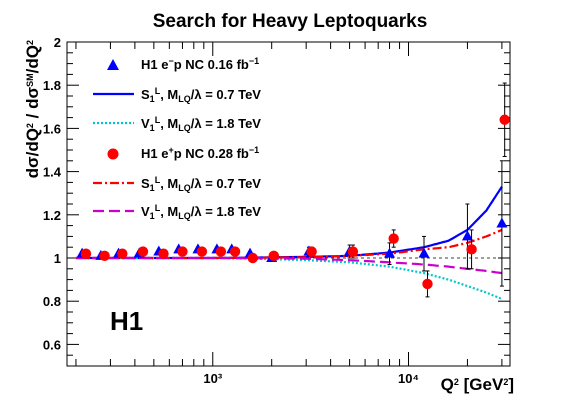  What do you see at coordinates (30, 80) in the screenshot?
I see `text-part: SM` at bounding box center [30, 80].